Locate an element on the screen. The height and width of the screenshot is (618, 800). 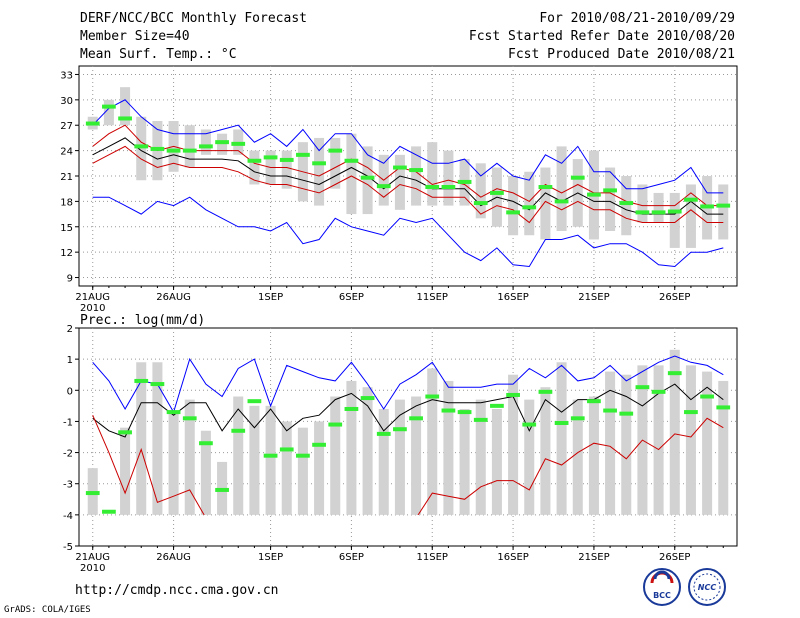
temp-x-tick-label: 6SEP is located at coordinates (351, 297).